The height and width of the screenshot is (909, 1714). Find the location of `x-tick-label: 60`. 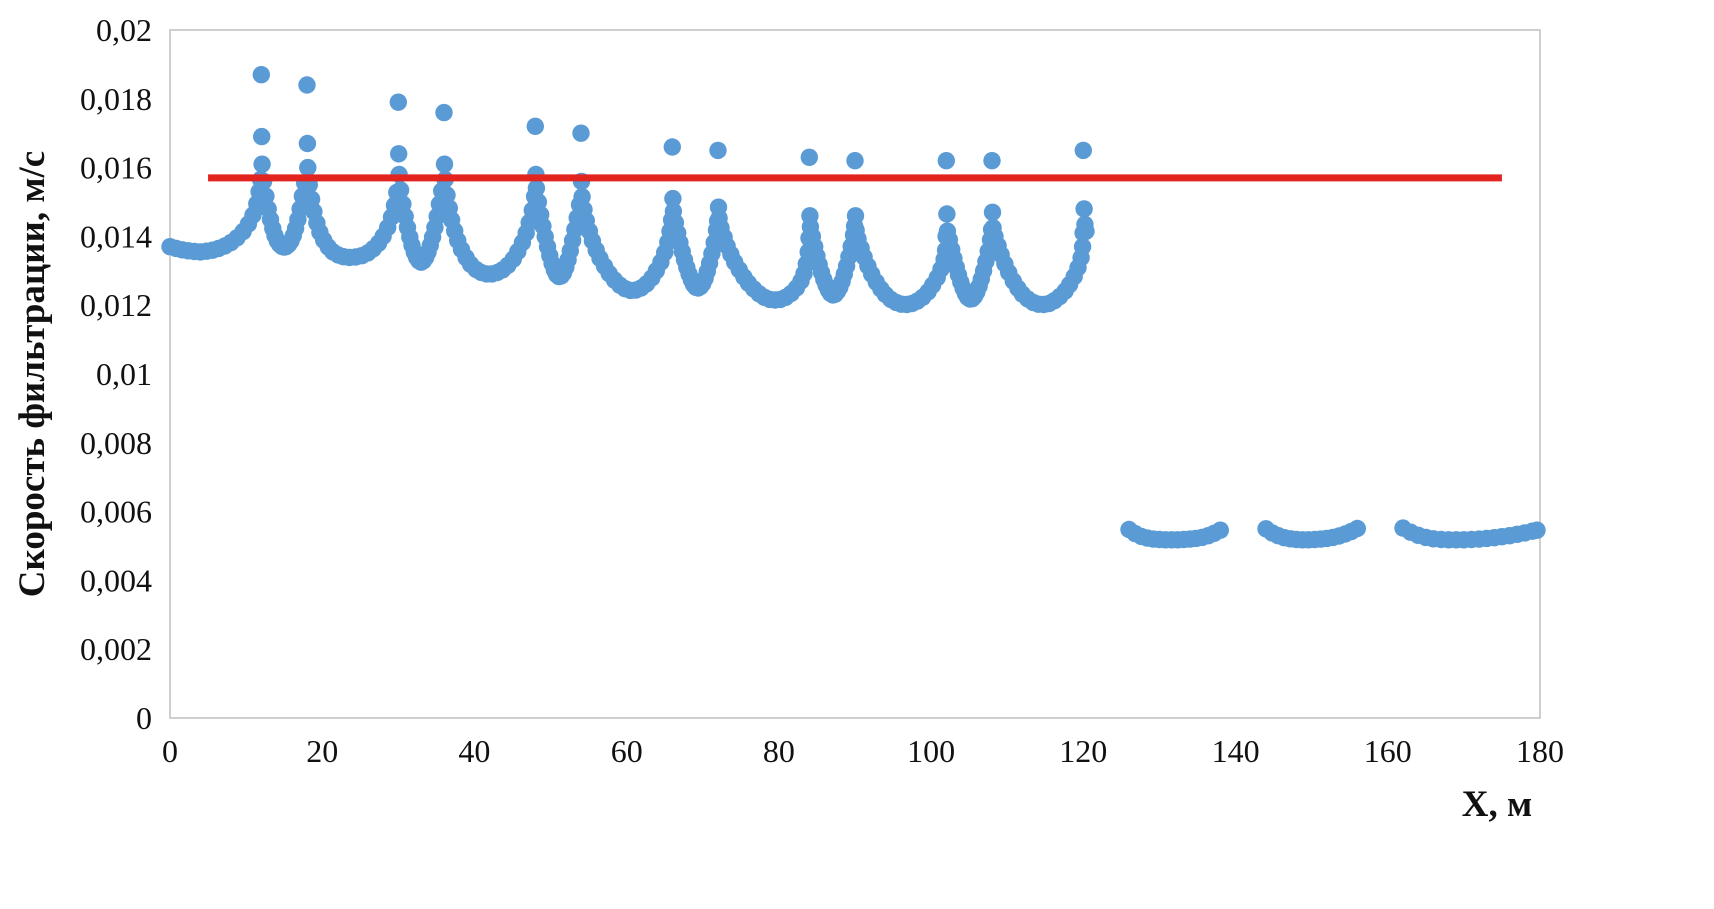

x-tick-label: 60 is located at coordinates (627, 751).